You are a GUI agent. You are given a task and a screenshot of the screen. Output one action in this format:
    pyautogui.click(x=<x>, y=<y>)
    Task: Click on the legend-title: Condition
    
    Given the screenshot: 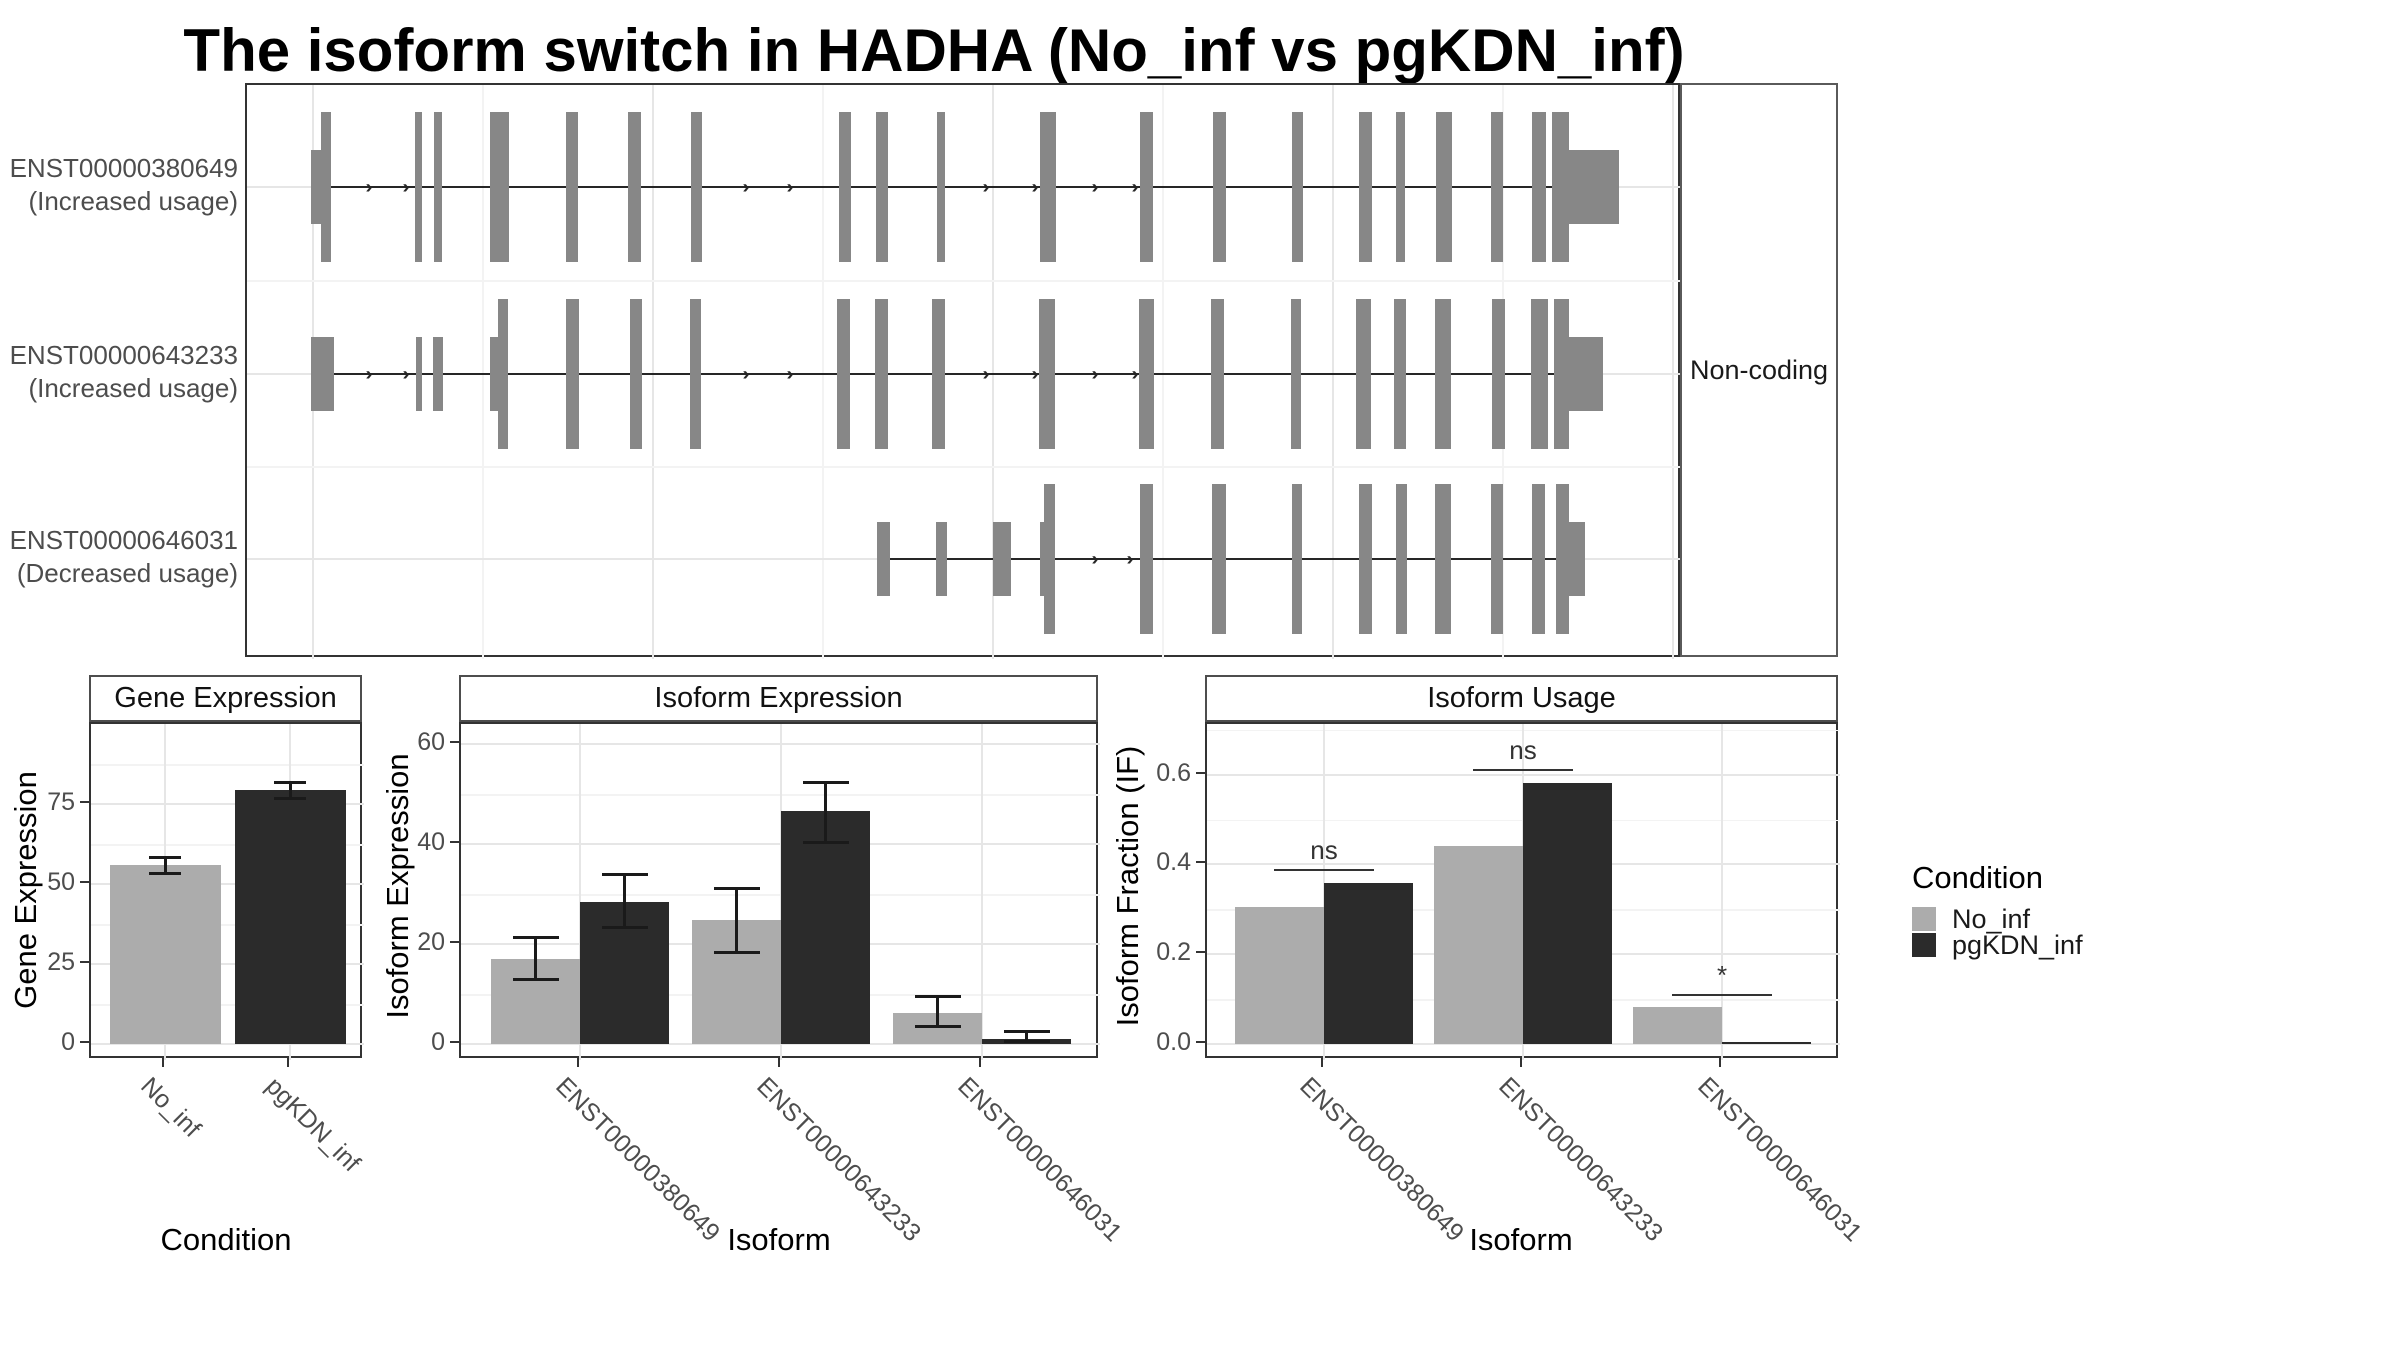 What is the action you would take?
    pyautogui.click(x=1977, y=877)
    